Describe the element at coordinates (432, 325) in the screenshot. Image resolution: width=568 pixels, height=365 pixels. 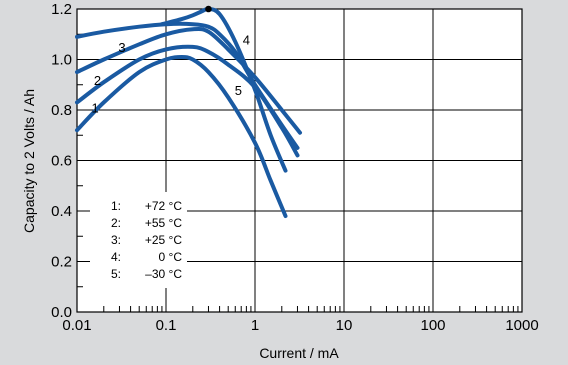
I see `x-tick-label: 100` at that location.